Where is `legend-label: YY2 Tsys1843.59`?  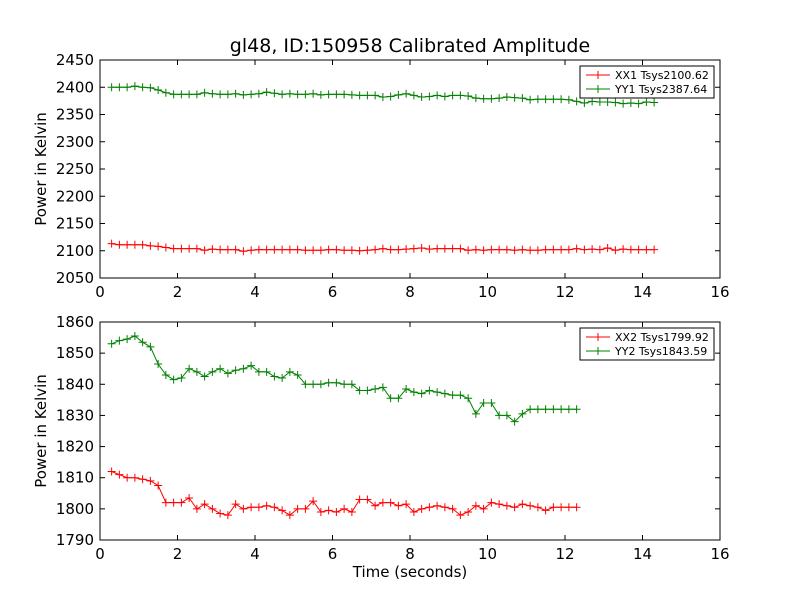 legend-label: YY2 Tsys1843.59 is located at coordinates (660, 351).